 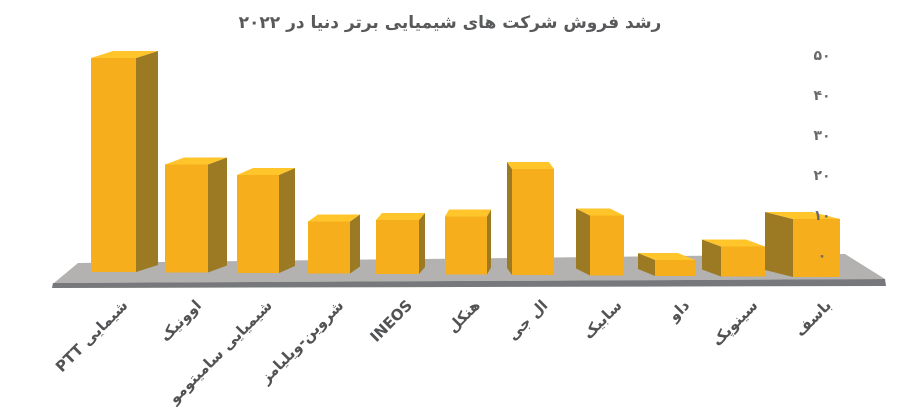 What do you see at coordinates (822, 56) in the screenshot?
I see `y-axis-tick-label: ۵۰` at bounding box center [822, 56].